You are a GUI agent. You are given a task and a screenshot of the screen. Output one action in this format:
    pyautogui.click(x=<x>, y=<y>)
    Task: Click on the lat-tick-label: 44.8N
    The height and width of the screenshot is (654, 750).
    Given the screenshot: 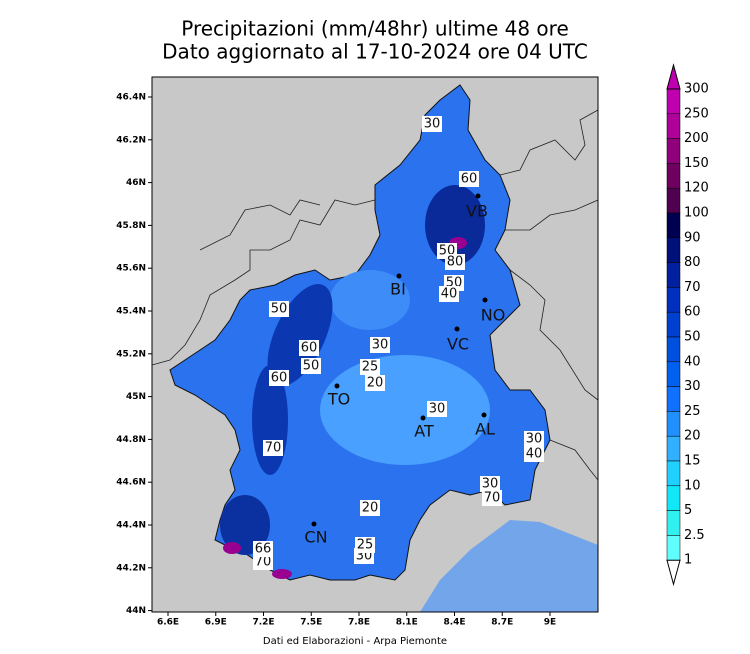 What is the action you would take?
    pyautogui.click(x=131, y=440)
    